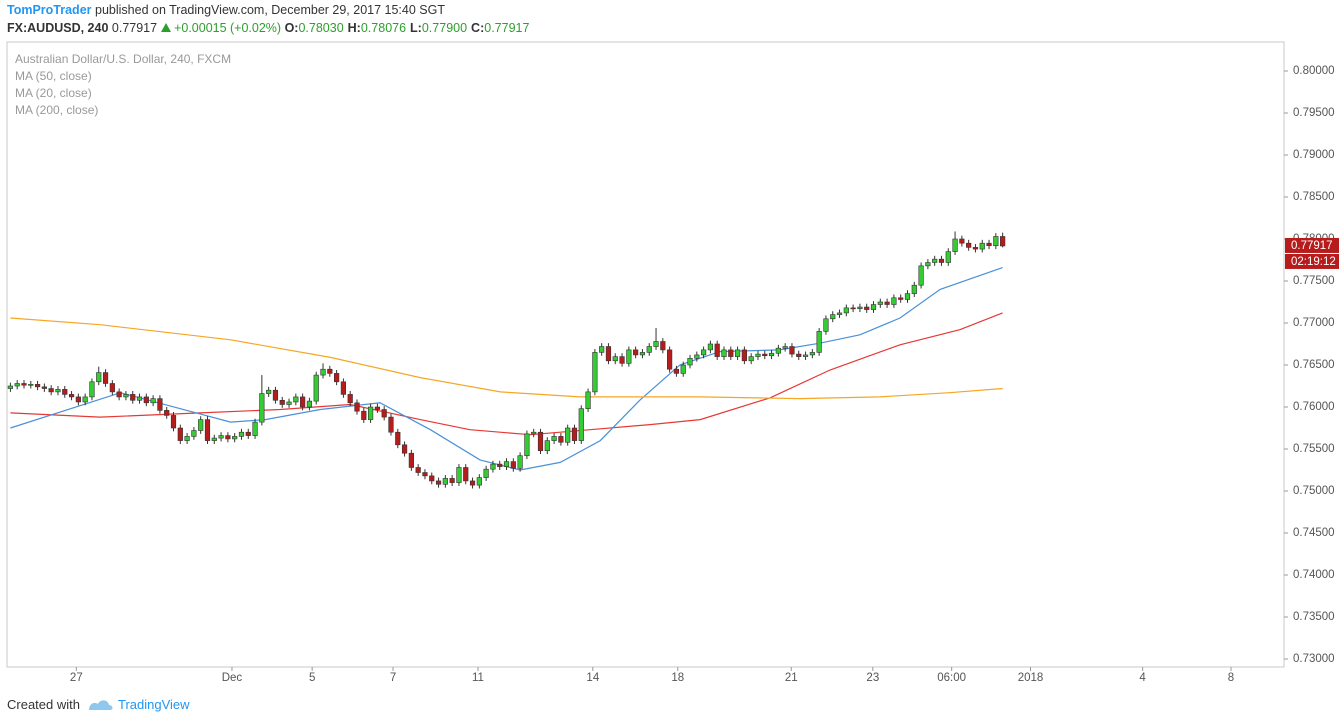  What do you see at coordinates (228, 28) in the screenshot?
I see `change: +0.00015 (+0.02%)` at bounding box center [228, 28].